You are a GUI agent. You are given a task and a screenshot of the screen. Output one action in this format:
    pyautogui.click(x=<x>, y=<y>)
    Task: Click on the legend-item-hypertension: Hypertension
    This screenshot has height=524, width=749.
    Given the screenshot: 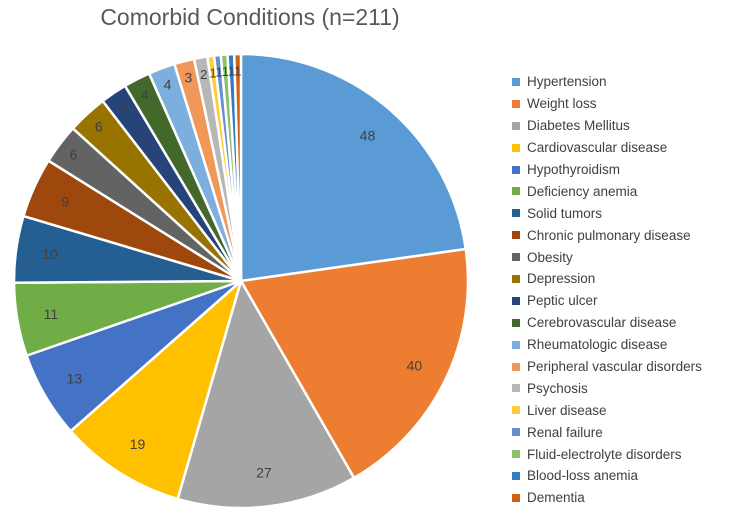 What is the action you would take?
    pyautogui.click(x=607, y=82)
    